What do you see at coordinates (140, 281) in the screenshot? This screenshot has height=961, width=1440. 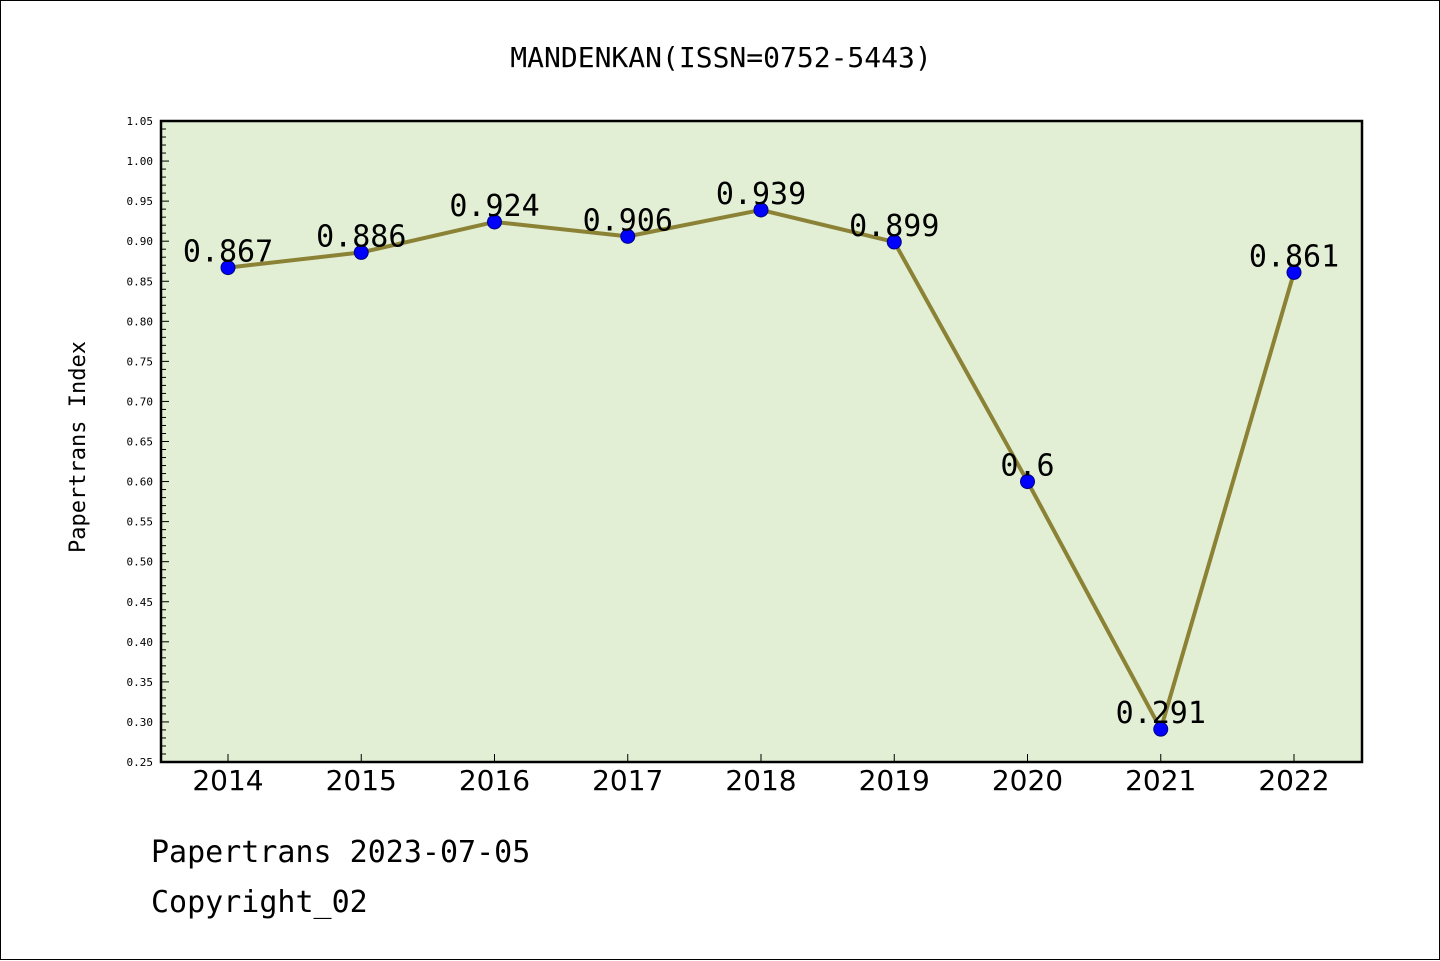 I see `y-tick-label: 0.85` at bounding box center [140, 281].